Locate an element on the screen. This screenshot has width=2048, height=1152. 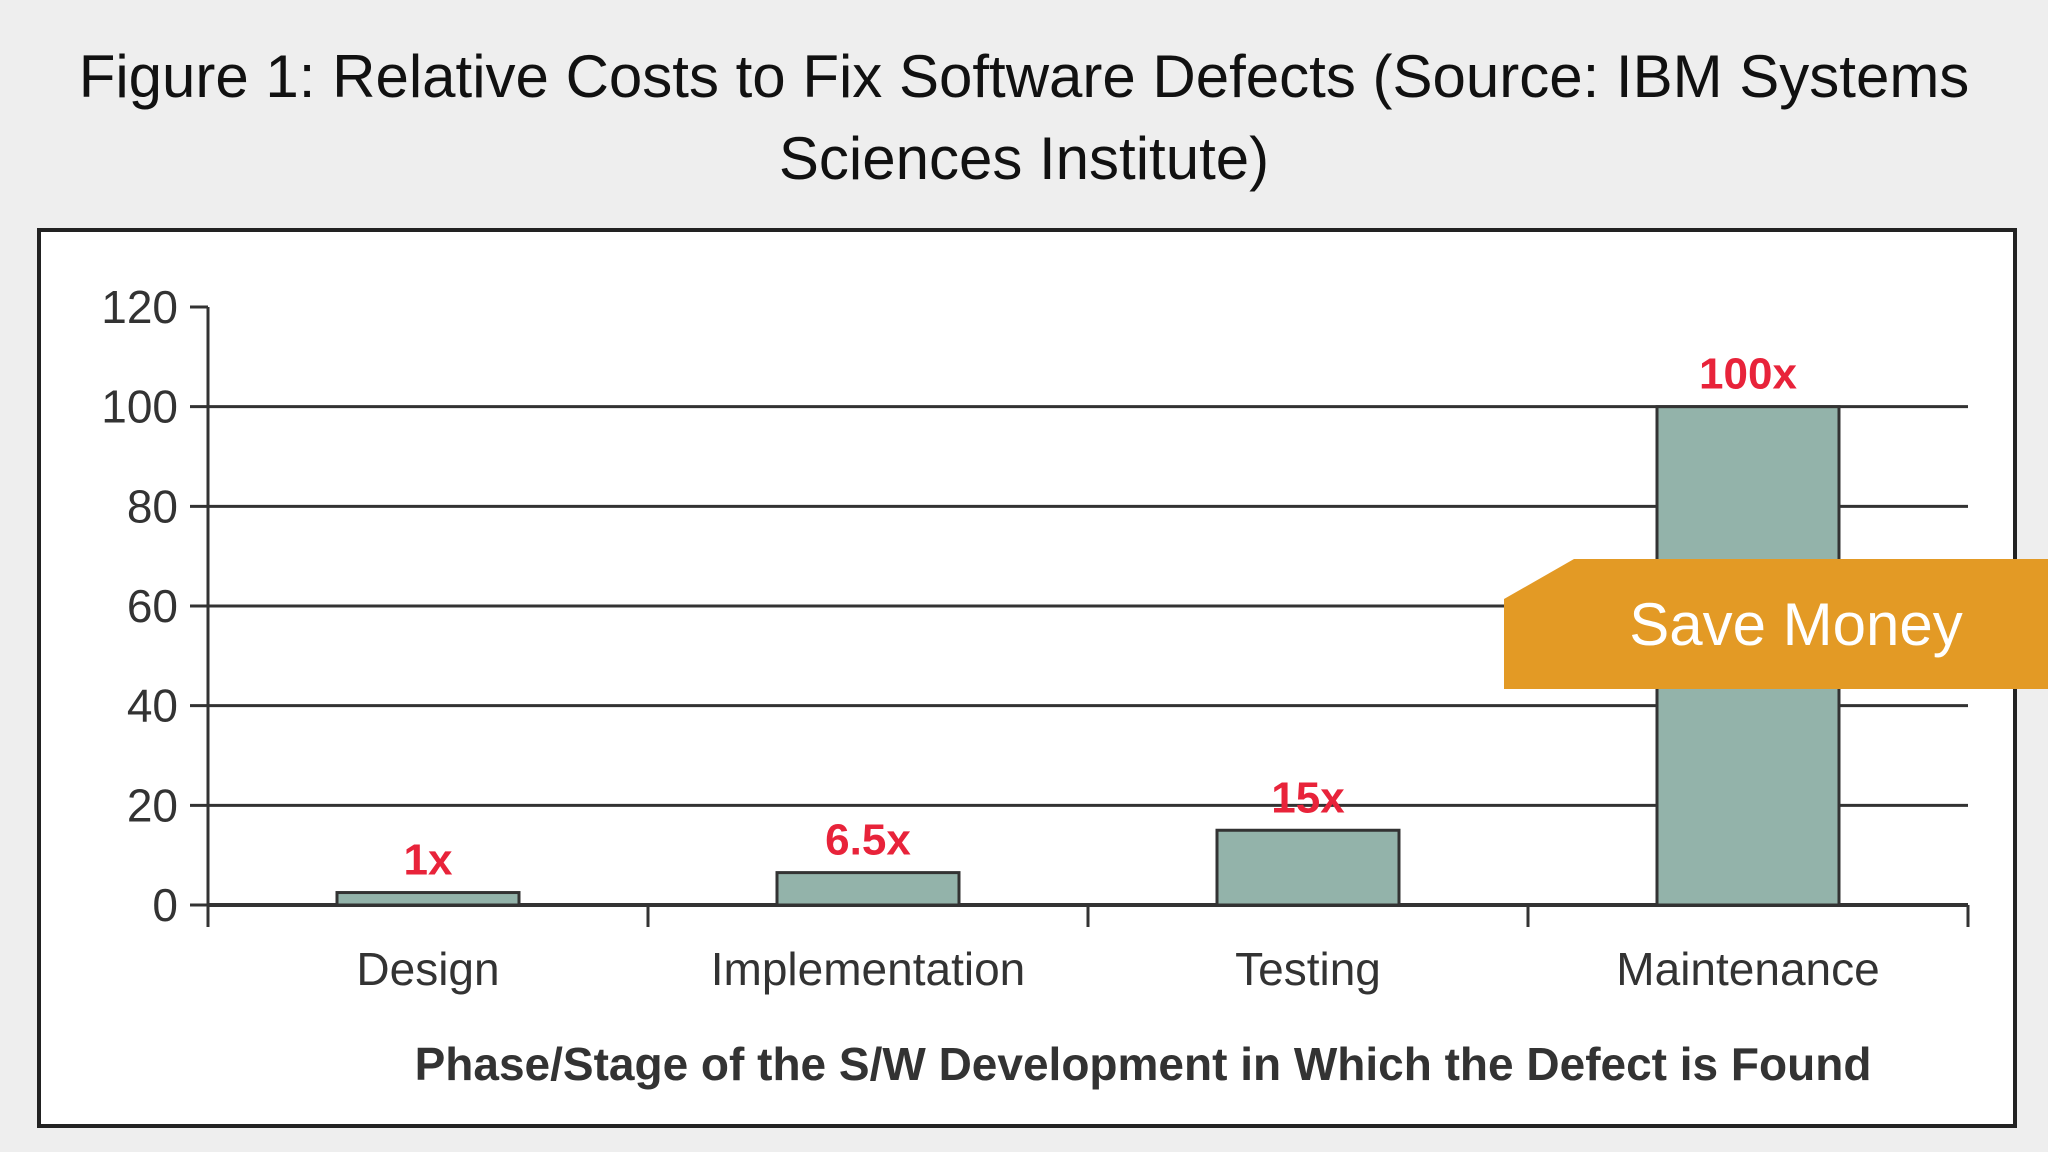
y-tick-label: 100 is located at coordinates (139, 407).